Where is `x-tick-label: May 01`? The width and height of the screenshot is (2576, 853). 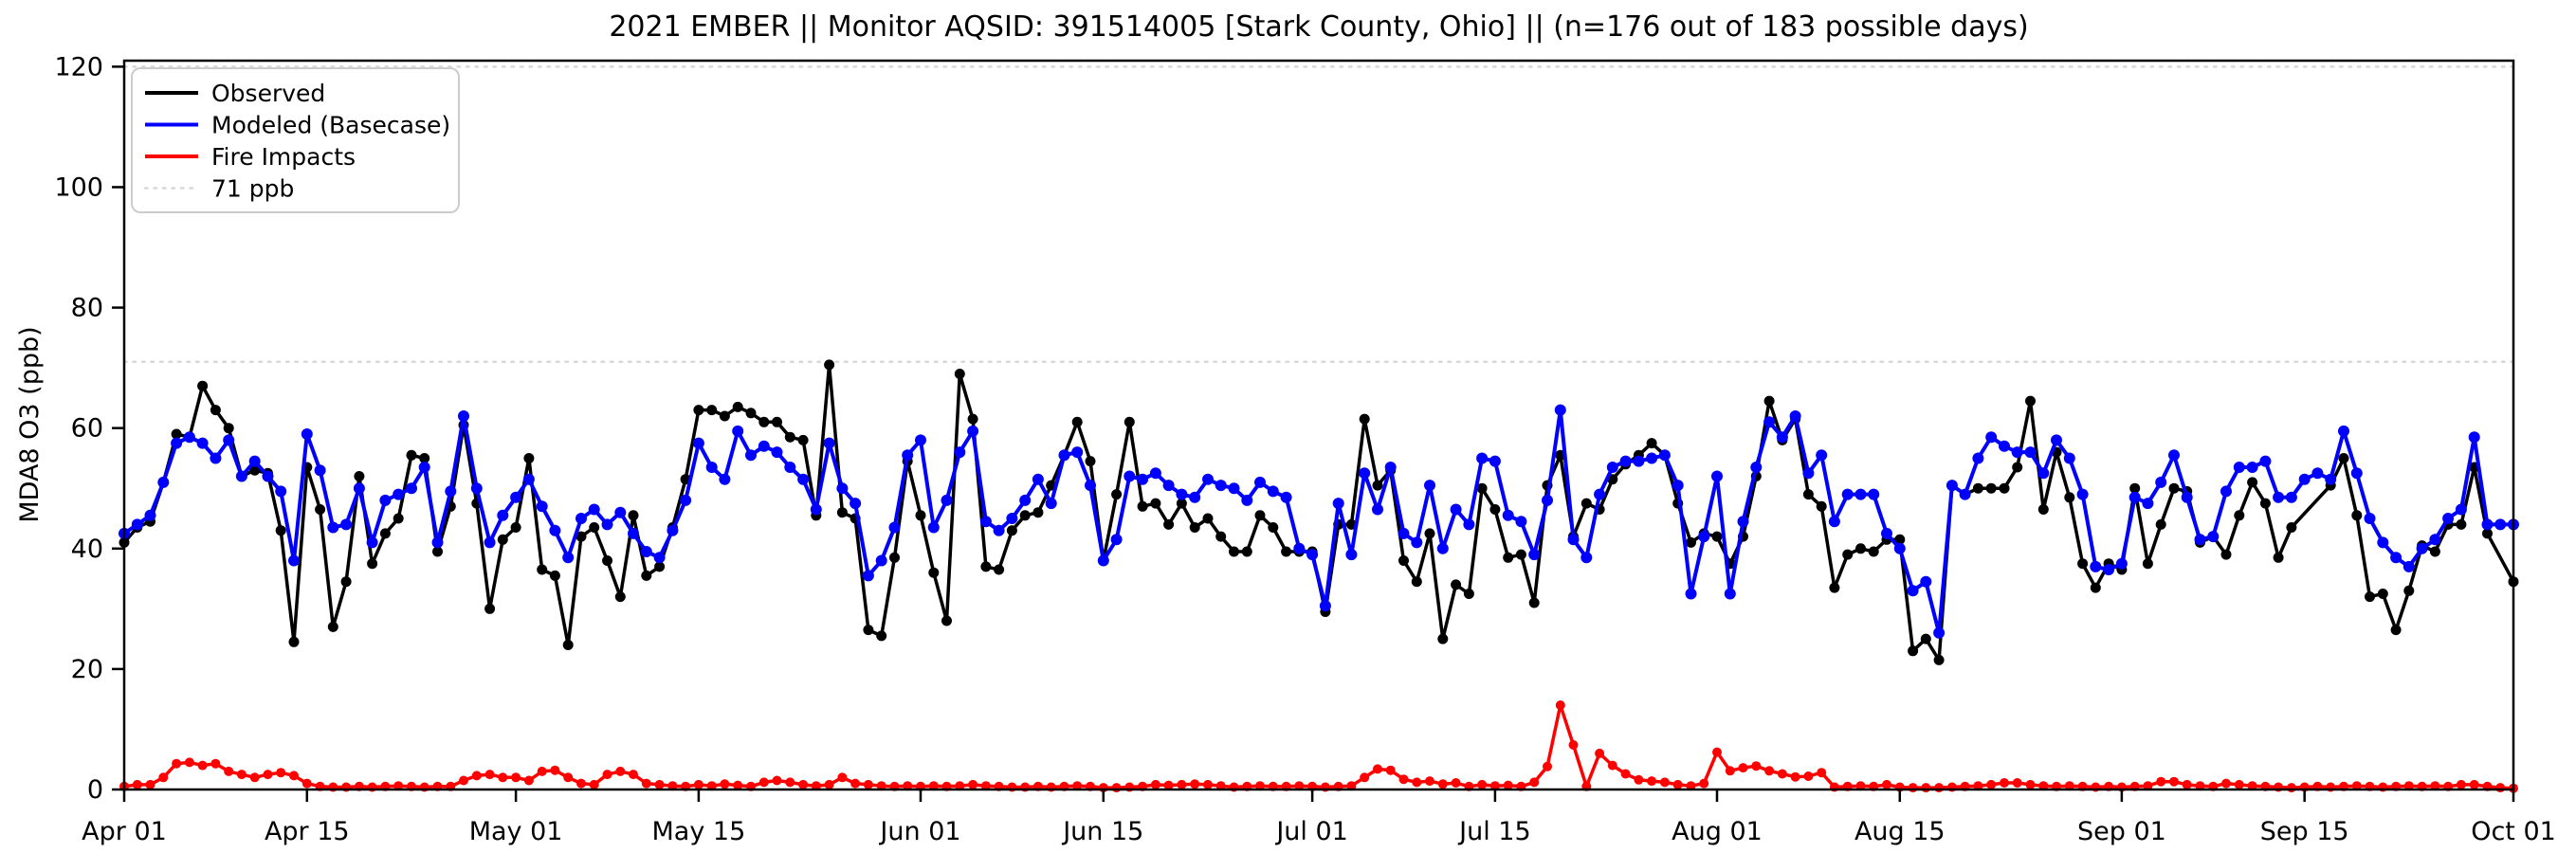
x-tick-label: May 01 is located at coordinates (516, 831).